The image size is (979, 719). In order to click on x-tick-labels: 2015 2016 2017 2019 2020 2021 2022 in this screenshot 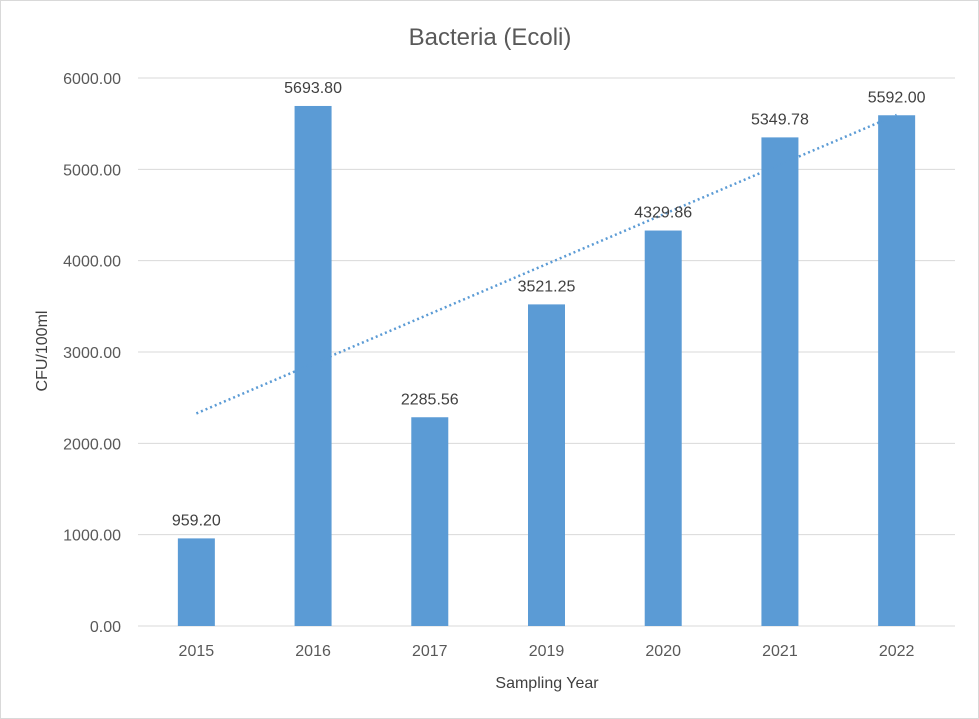, I will do `click(547, 651)`.